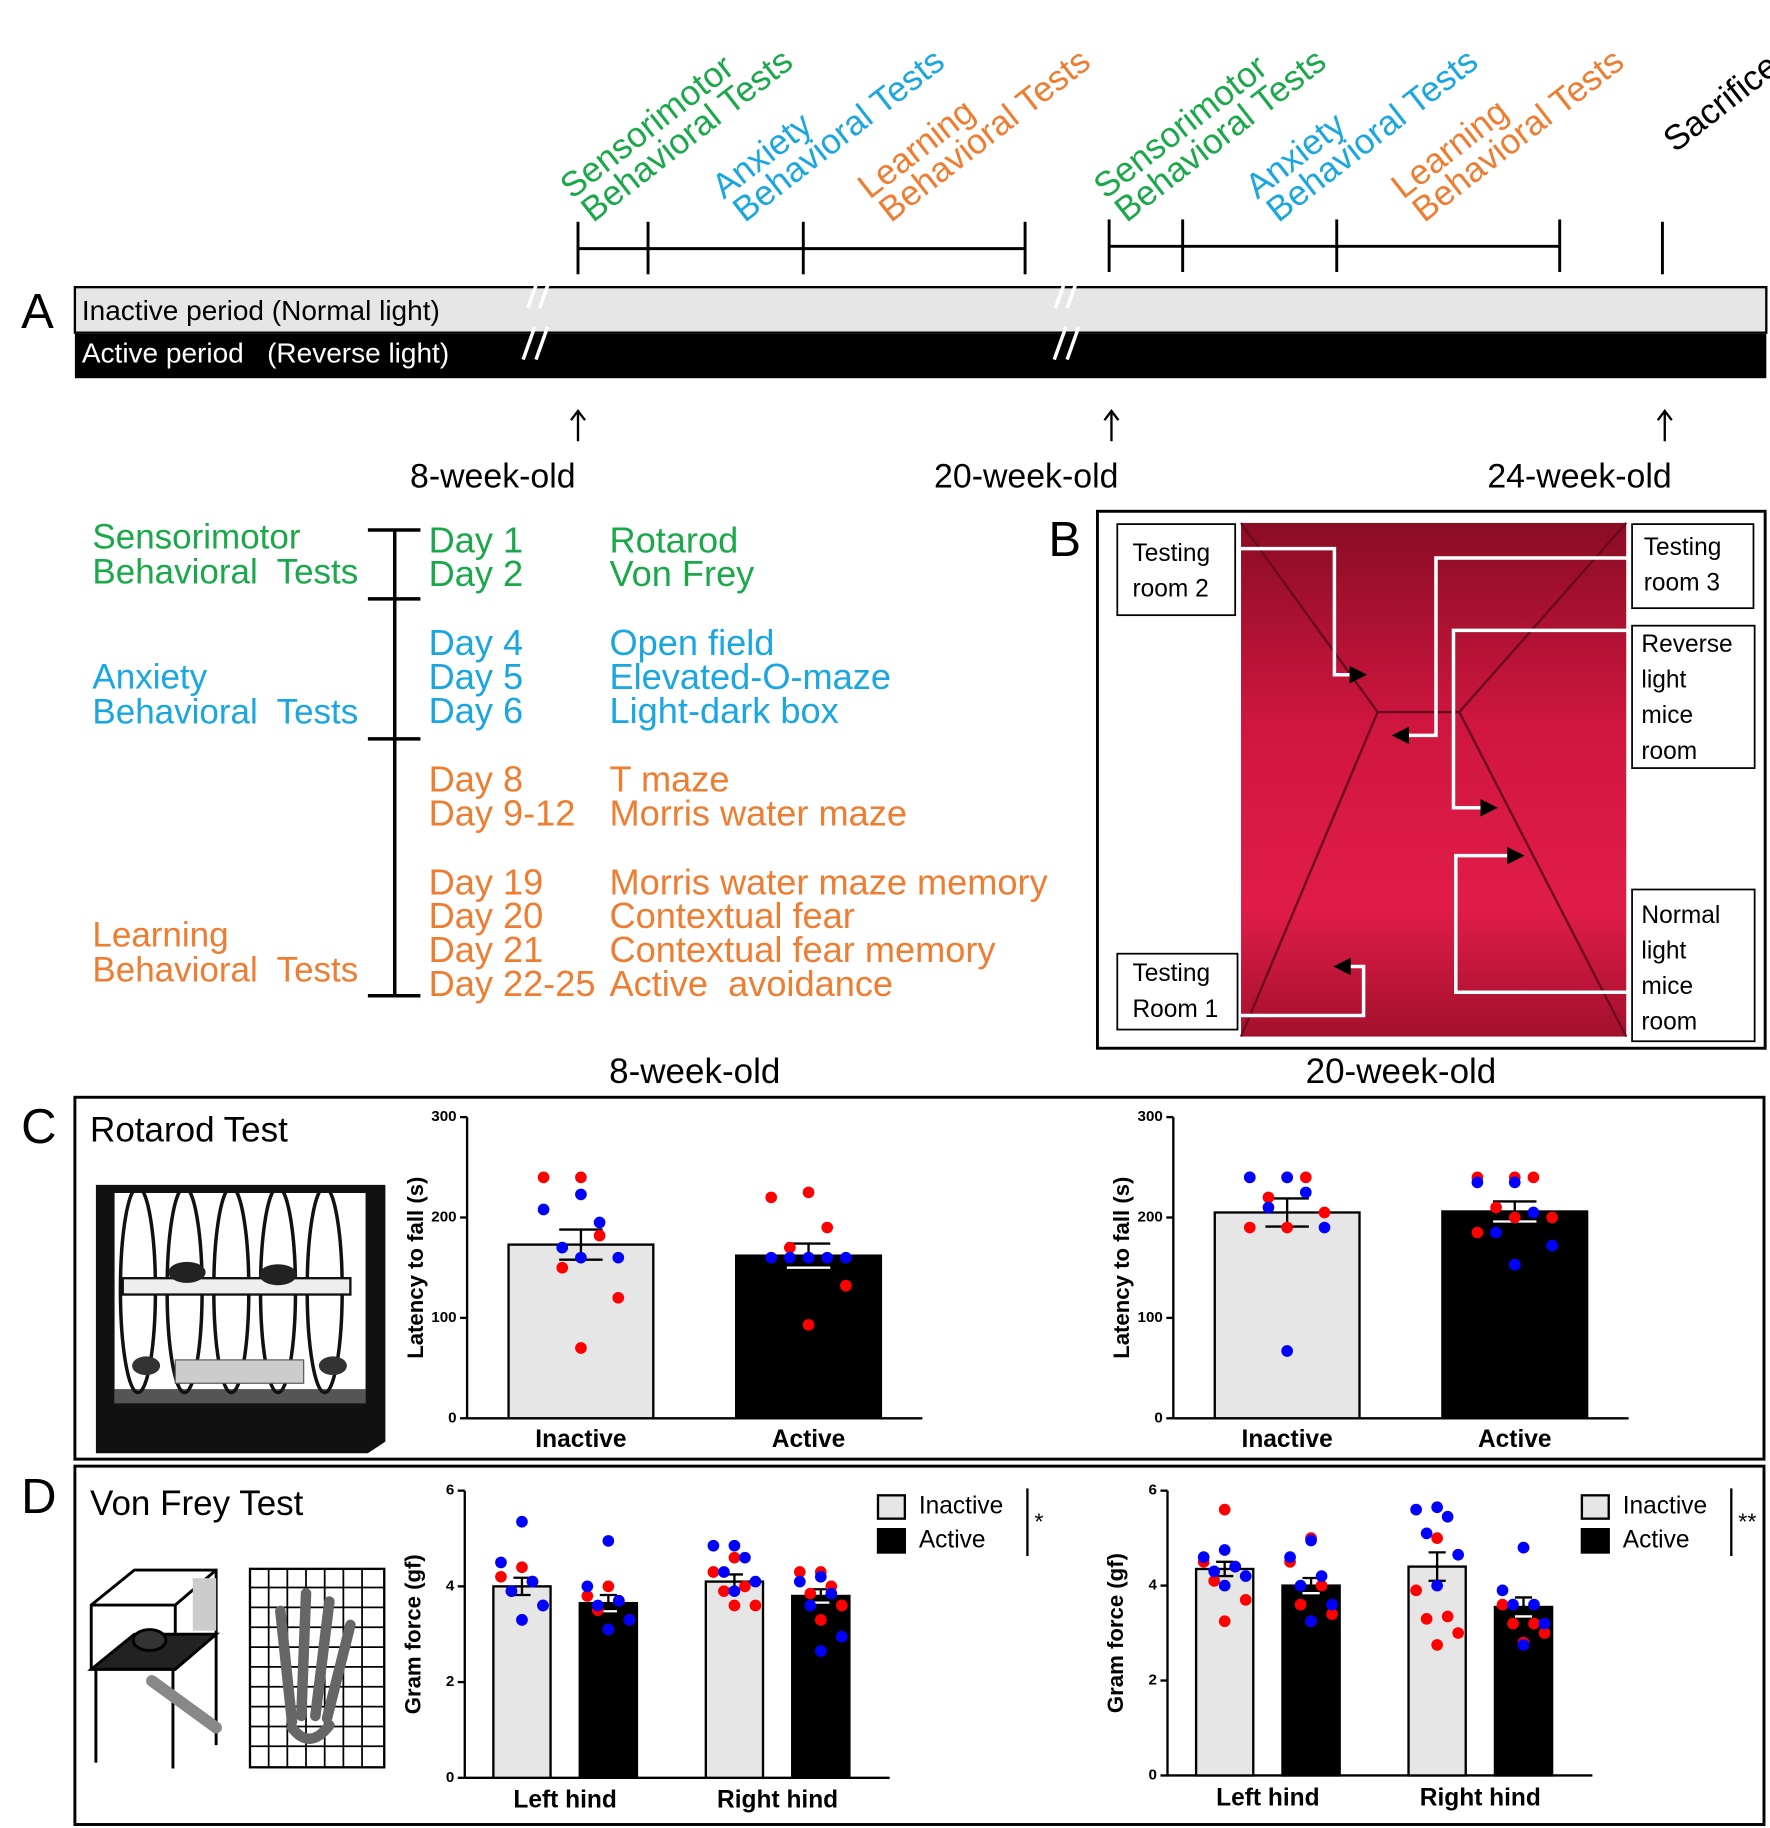 The image size is (1770, 1828). Describe the element at coordinates (265, 352) in the screenshot. I see `active-label: Active period (Reverse light)` at that location.